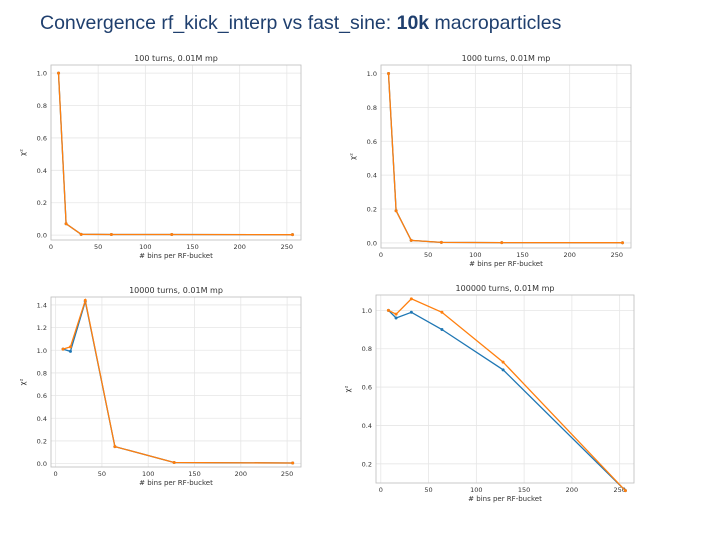 This screenshot has height=540, width=720. What do you see at coordinates (506, 58) in the screenshot?
I see `chart-title: 1000 turns, 0.01M mp` at bounding box center [506, 58].